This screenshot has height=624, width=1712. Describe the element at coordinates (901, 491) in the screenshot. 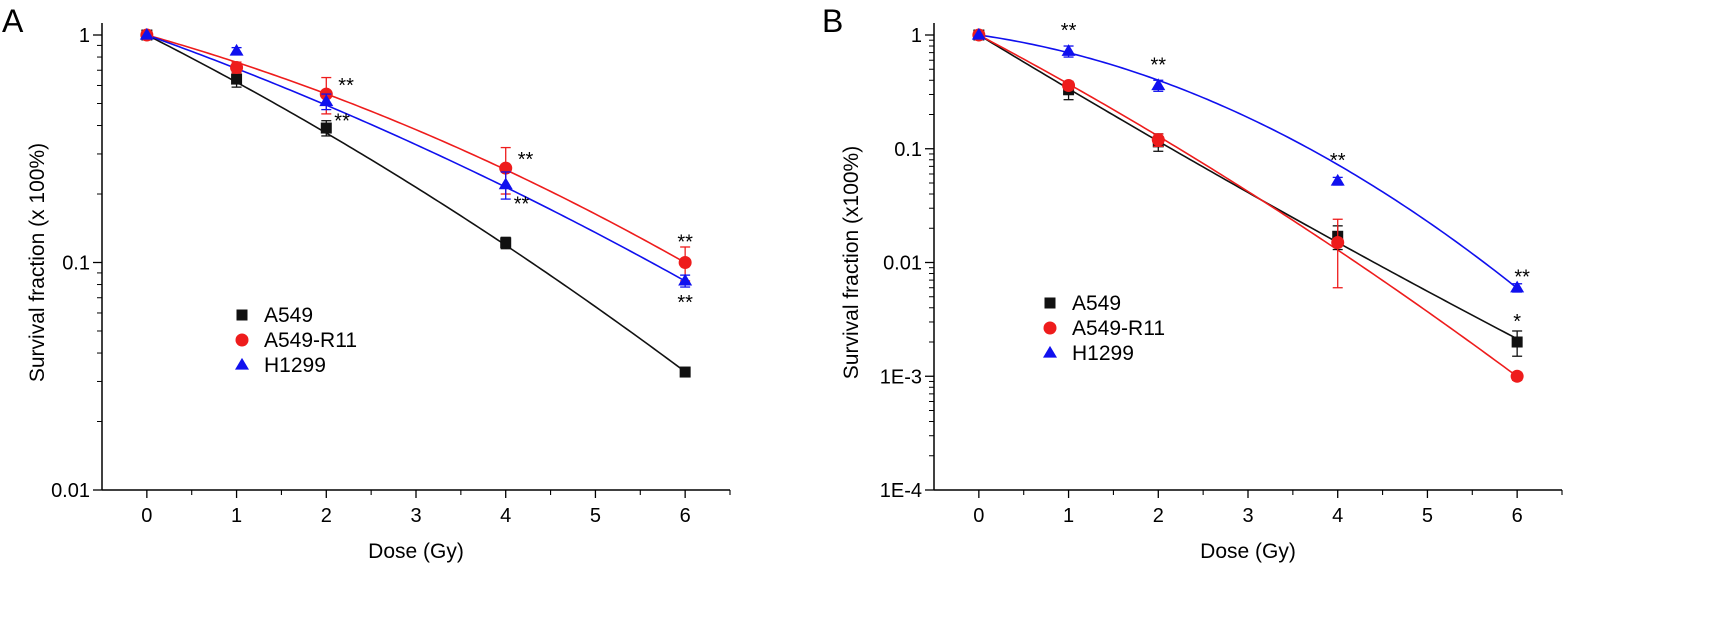

I see `y-tick-label: 1E-4` at that location.